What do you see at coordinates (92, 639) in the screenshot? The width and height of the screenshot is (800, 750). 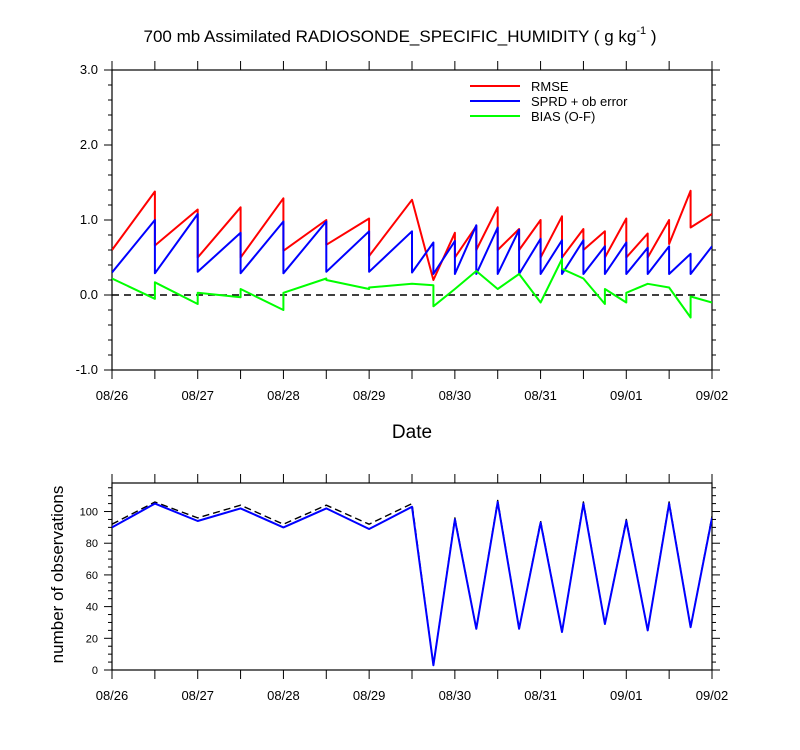 I see `y-tick-label: 20` at bounding box center [92, 639].